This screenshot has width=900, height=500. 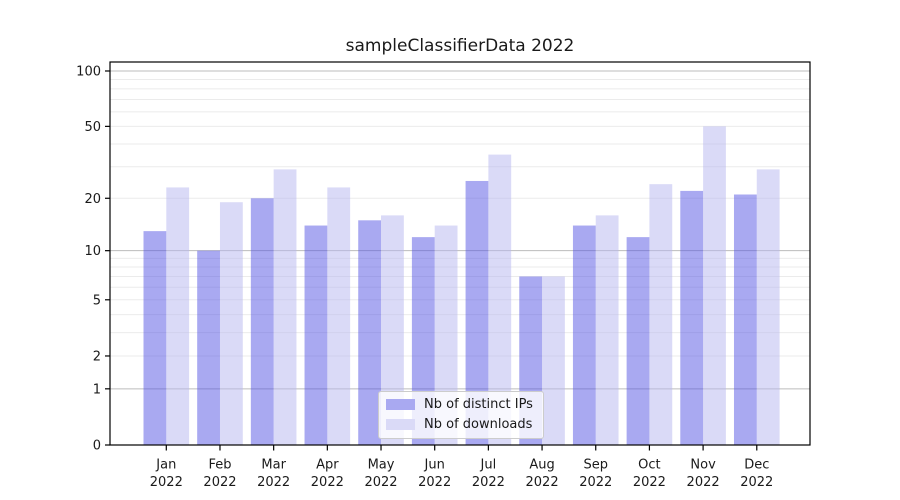 I want to click on y-tick-label: 1, so click(x=97, y=389).